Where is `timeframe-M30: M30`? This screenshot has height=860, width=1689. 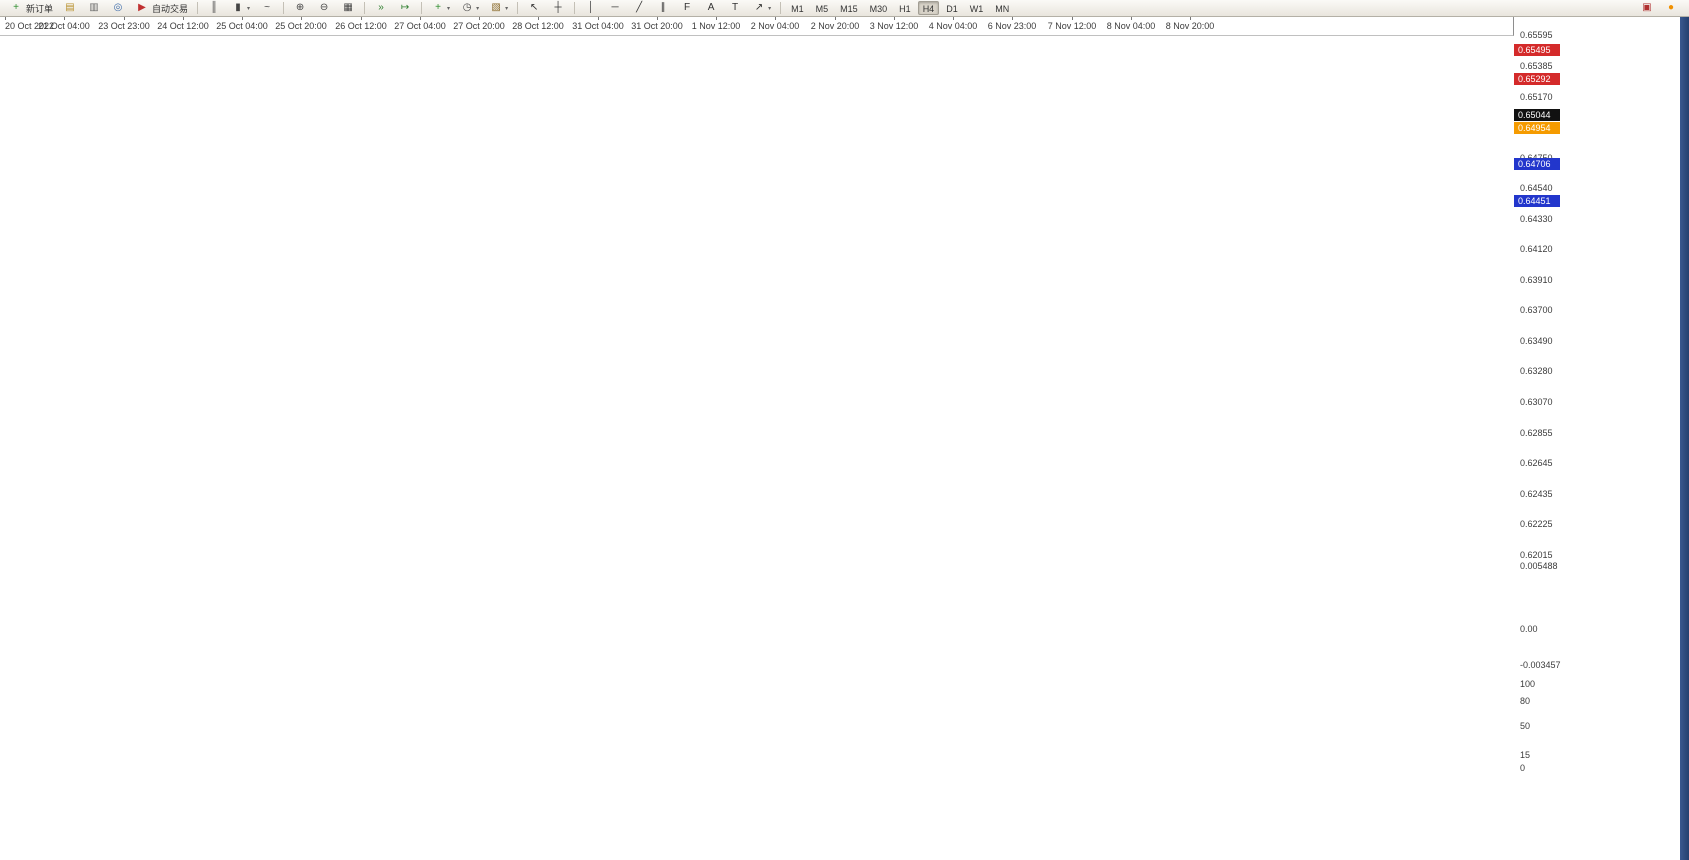
timeframe-M30: M30 is located at coordinates (878, 9).